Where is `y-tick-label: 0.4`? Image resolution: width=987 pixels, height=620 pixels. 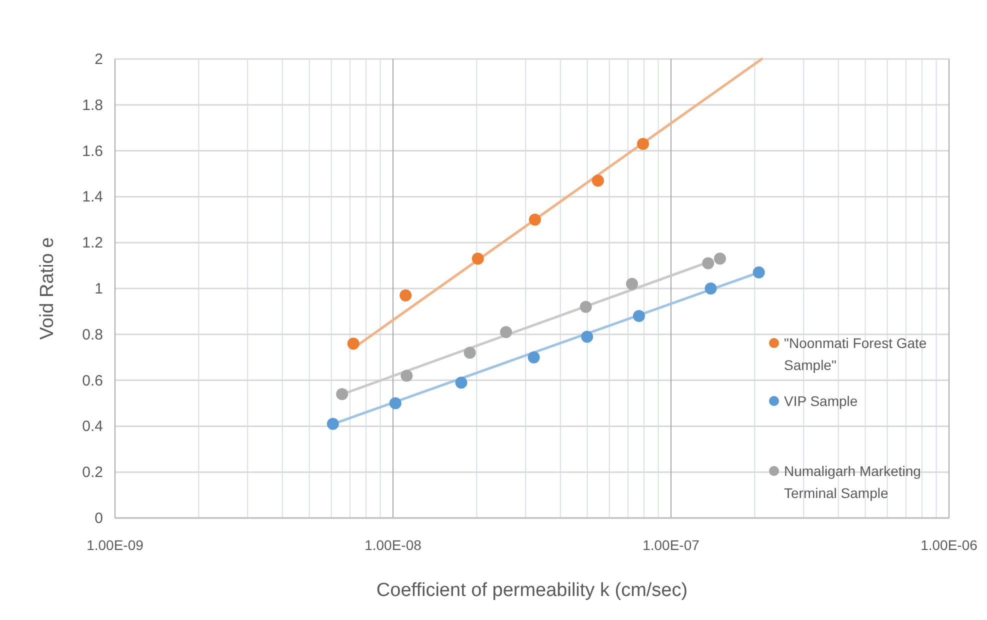 y-tick-label: 0.4 is located at coordinates (92, 427).